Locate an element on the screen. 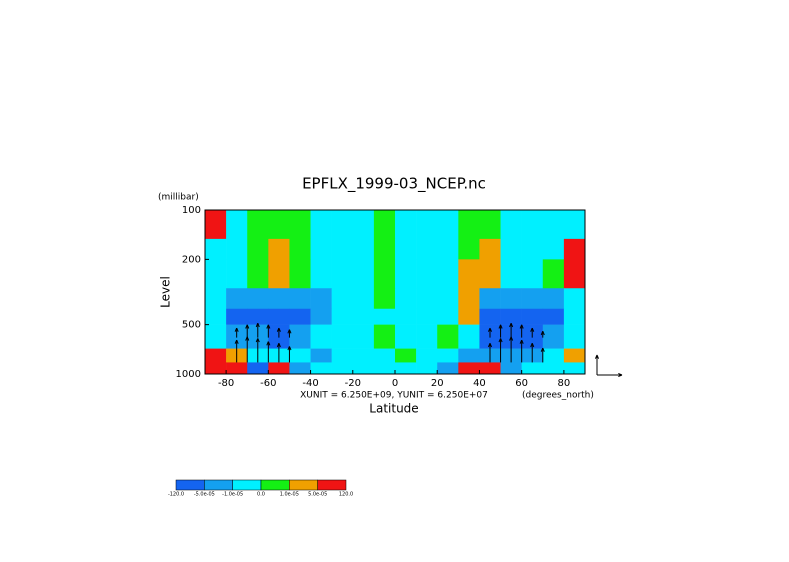 The width and height of the screenshot is (789, 562). y-tick-label: 500 is located at coordinates (191, 325).